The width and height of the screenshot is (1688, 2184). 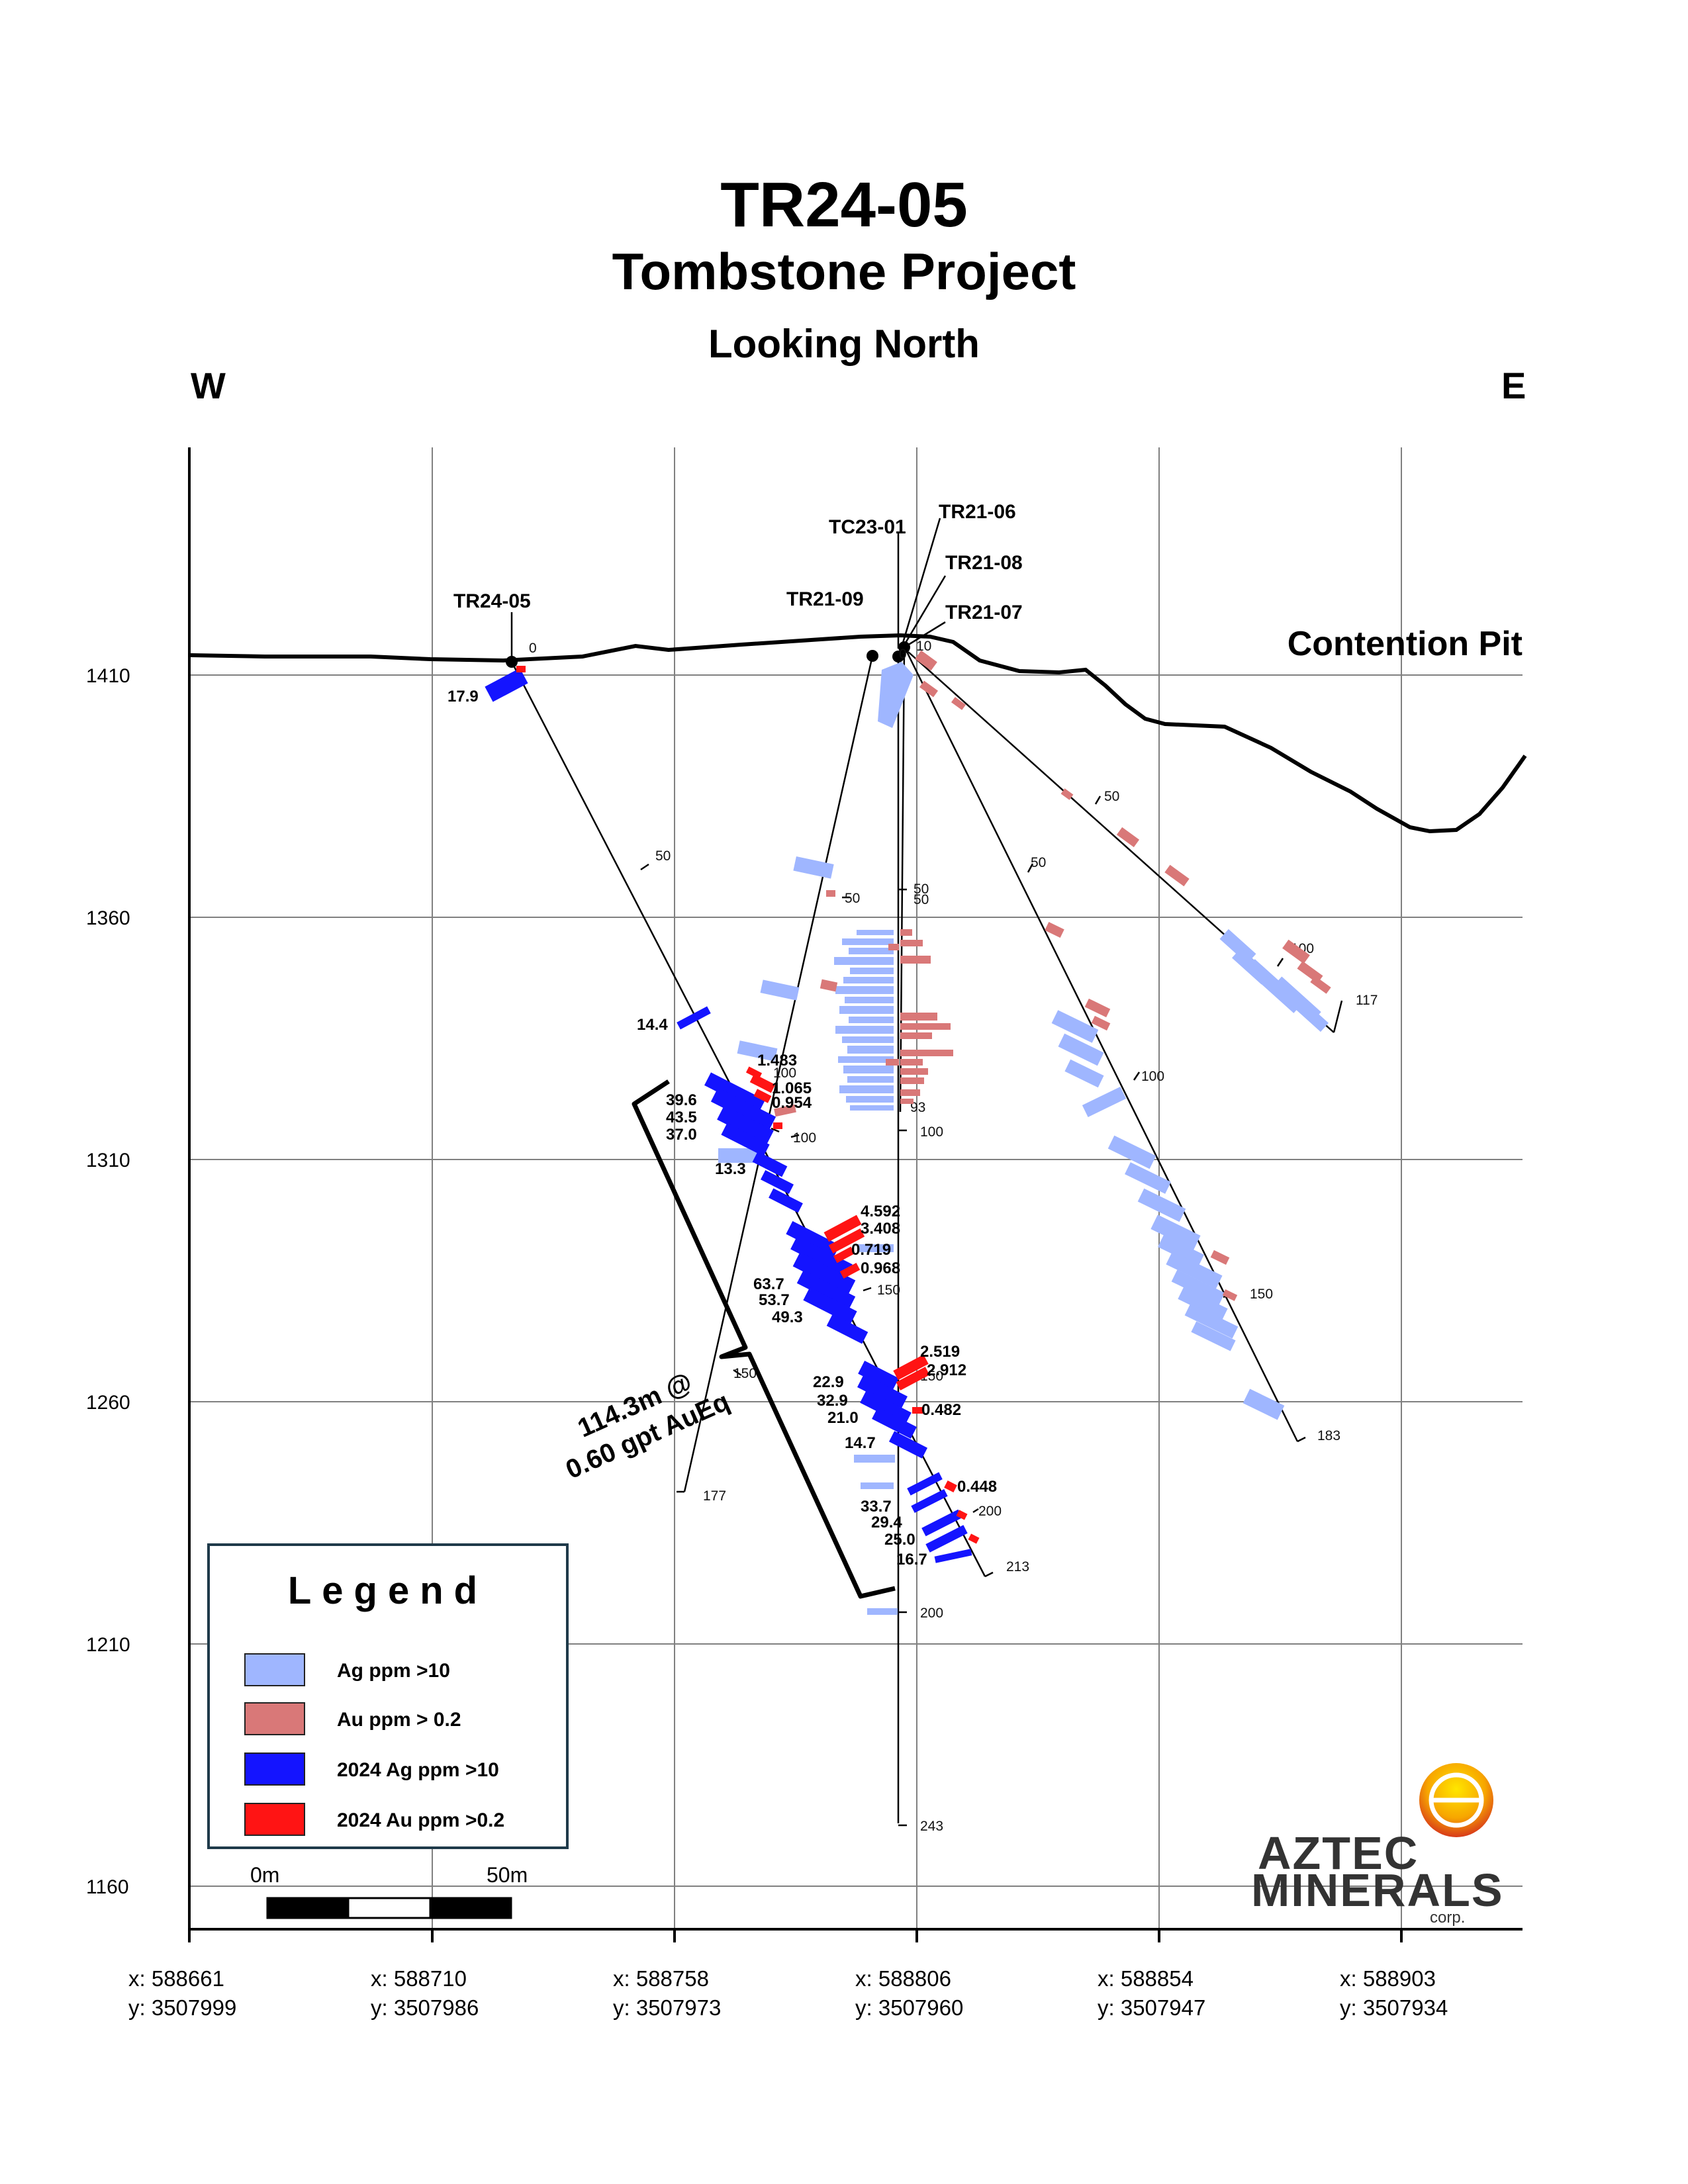 What do you see at coordinates (825, 599) in the screenshot?
I see `hole-label-tr21-09: TR21-09` at bounding box center [825, 599].